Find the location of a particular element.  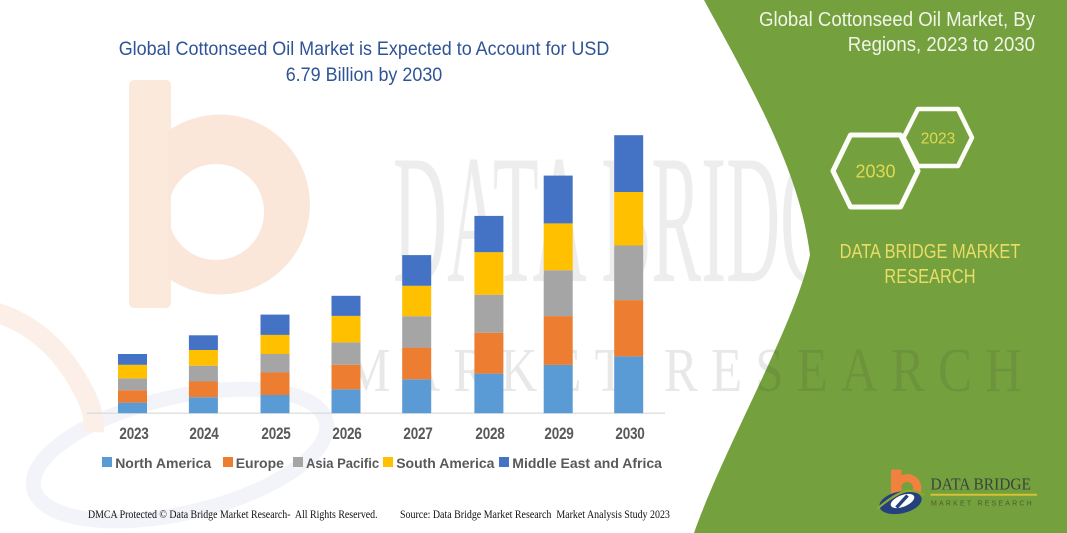

svg-text: 2023 is located at coordinates (938, 139).